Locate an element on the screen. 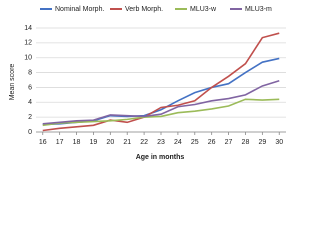  y-tick-label: 4 is located at coordinates (30, 102).